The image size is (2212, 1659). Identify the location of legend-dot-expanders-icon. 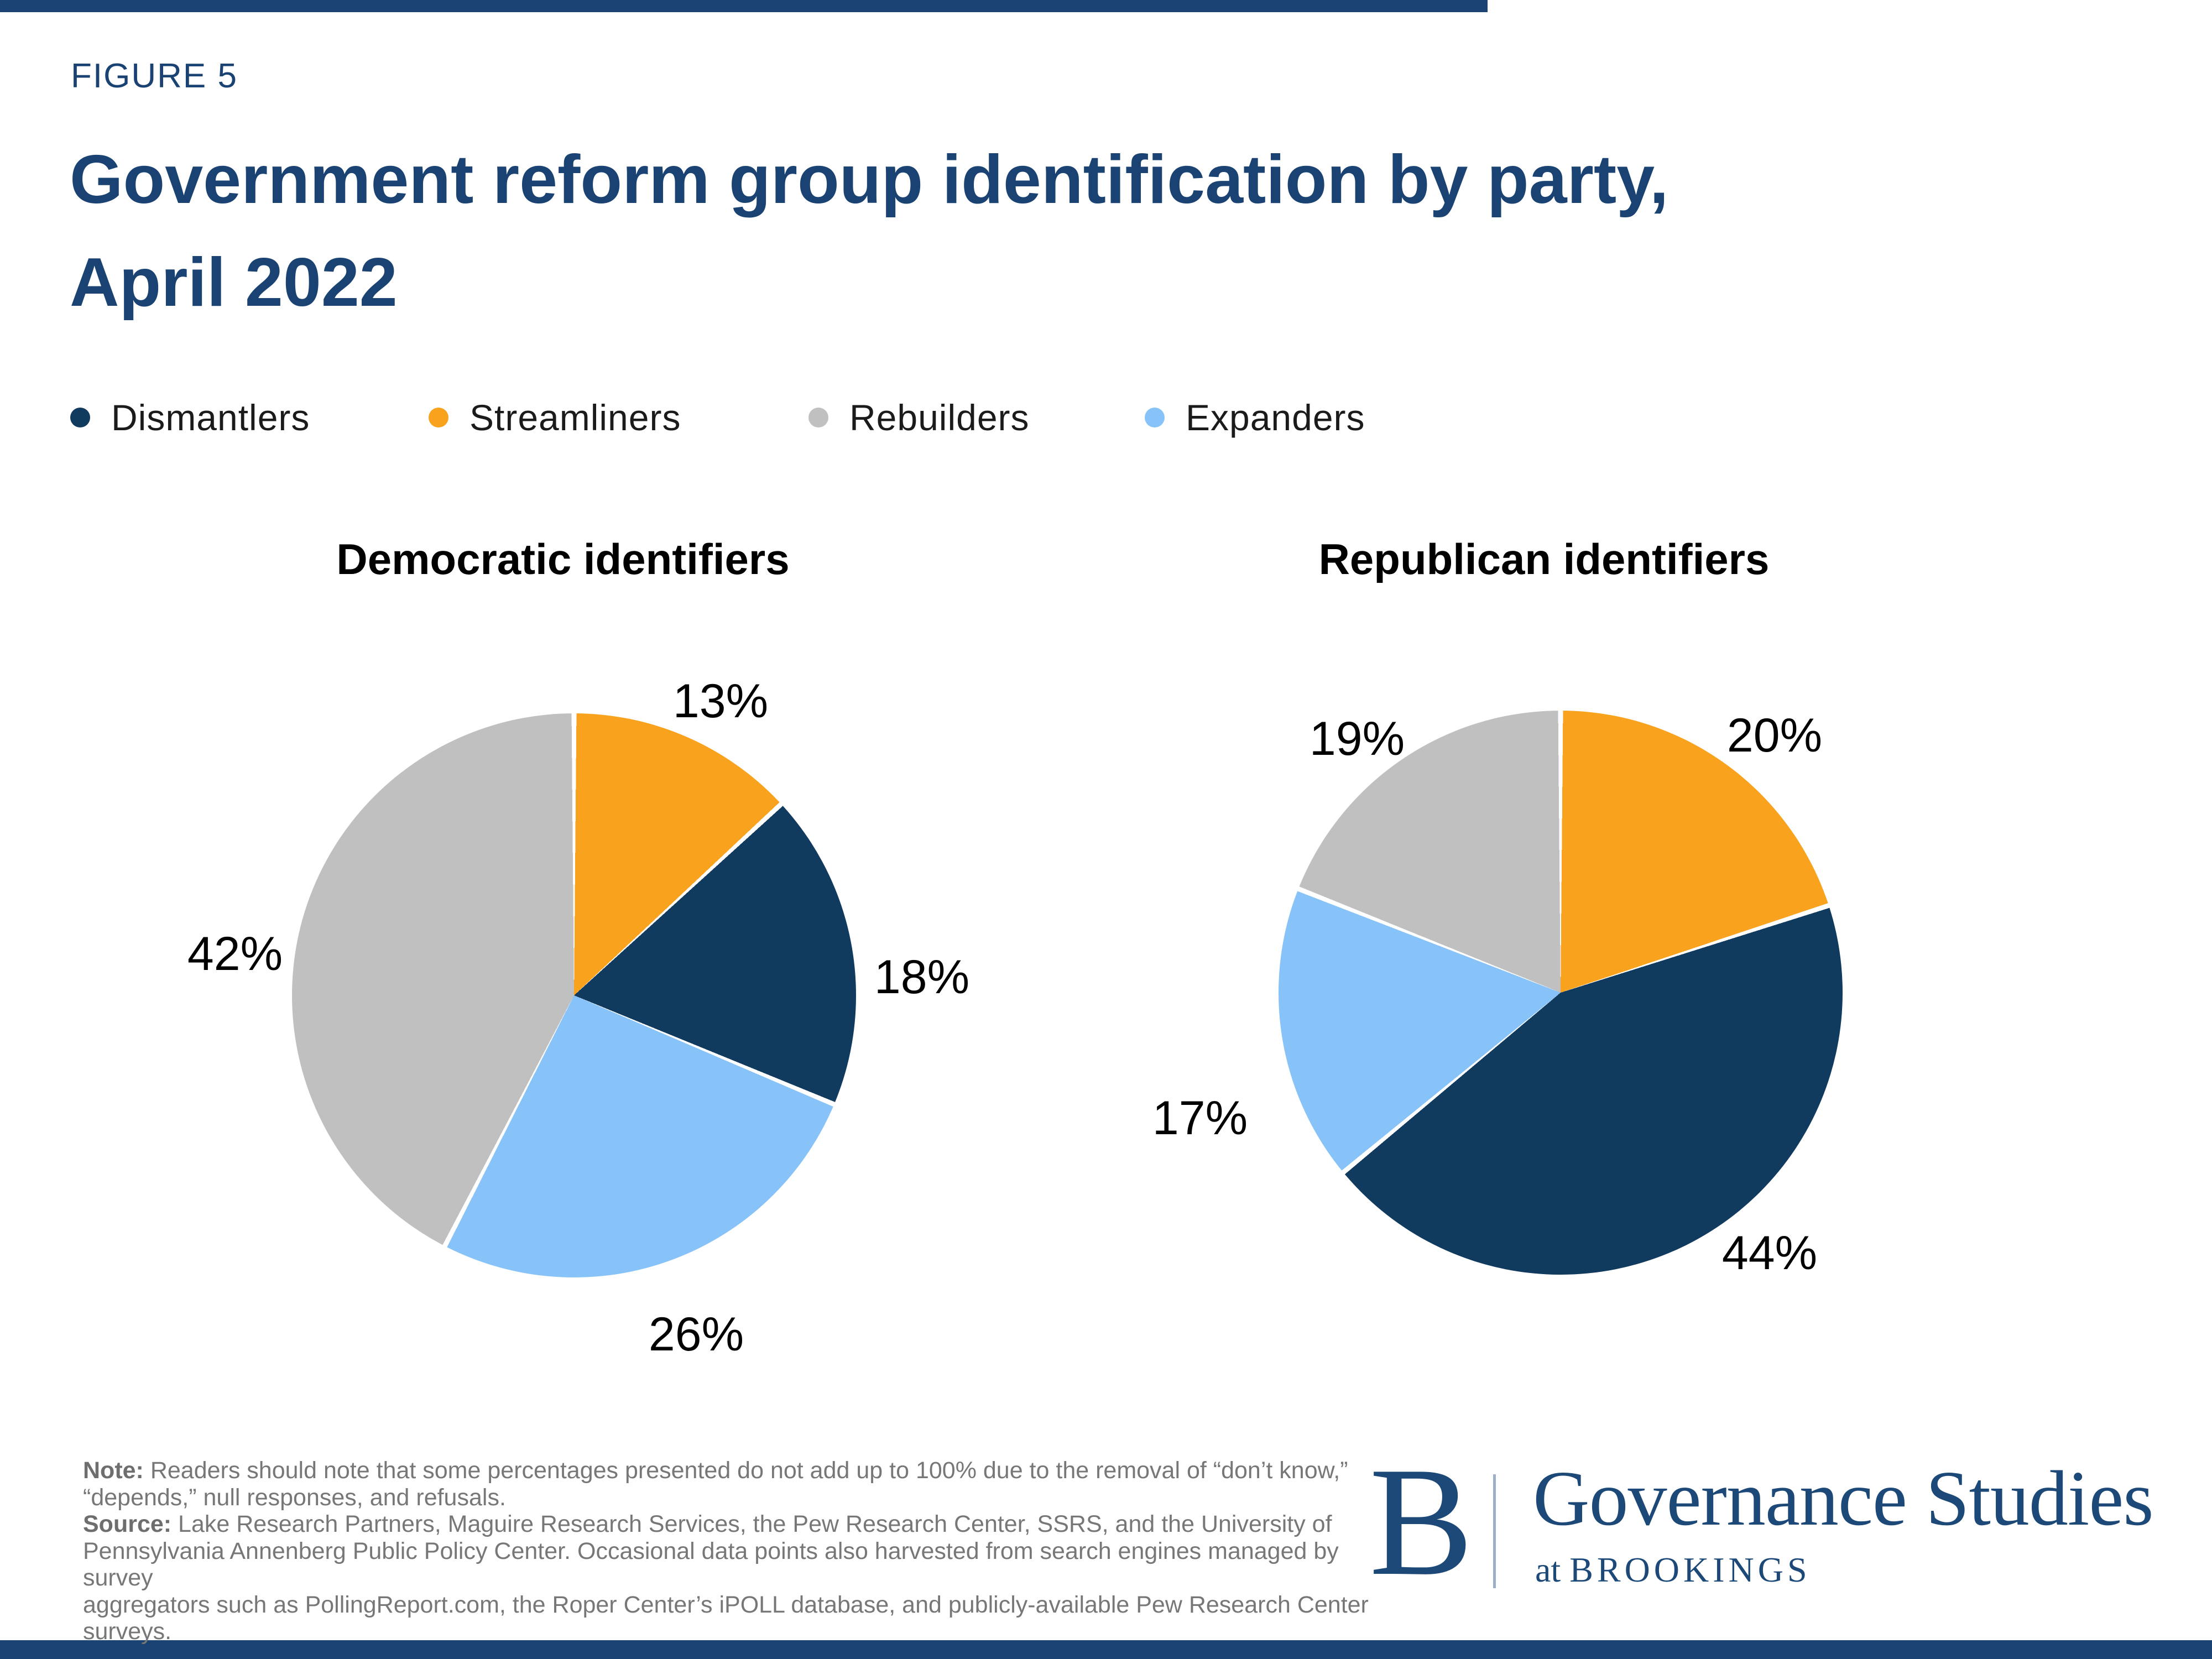
(1155, 418).